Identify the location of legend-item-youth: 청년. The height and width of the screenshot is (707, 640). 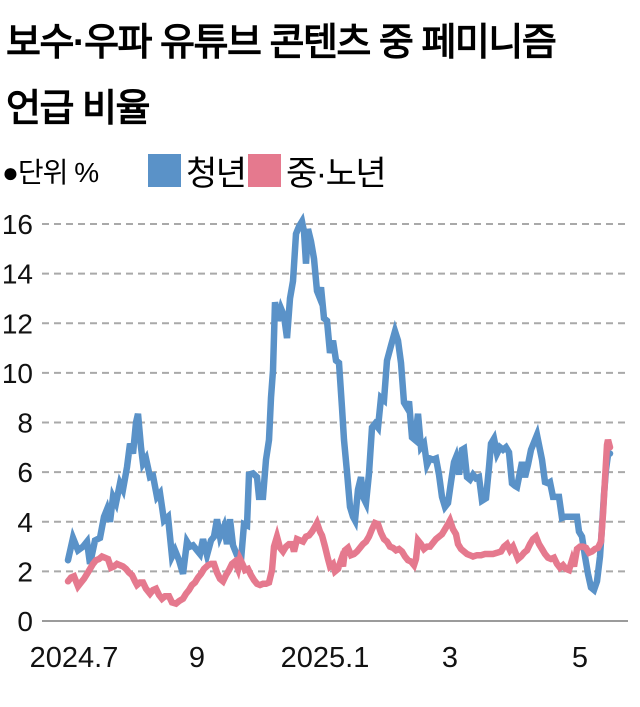
(197, 170).